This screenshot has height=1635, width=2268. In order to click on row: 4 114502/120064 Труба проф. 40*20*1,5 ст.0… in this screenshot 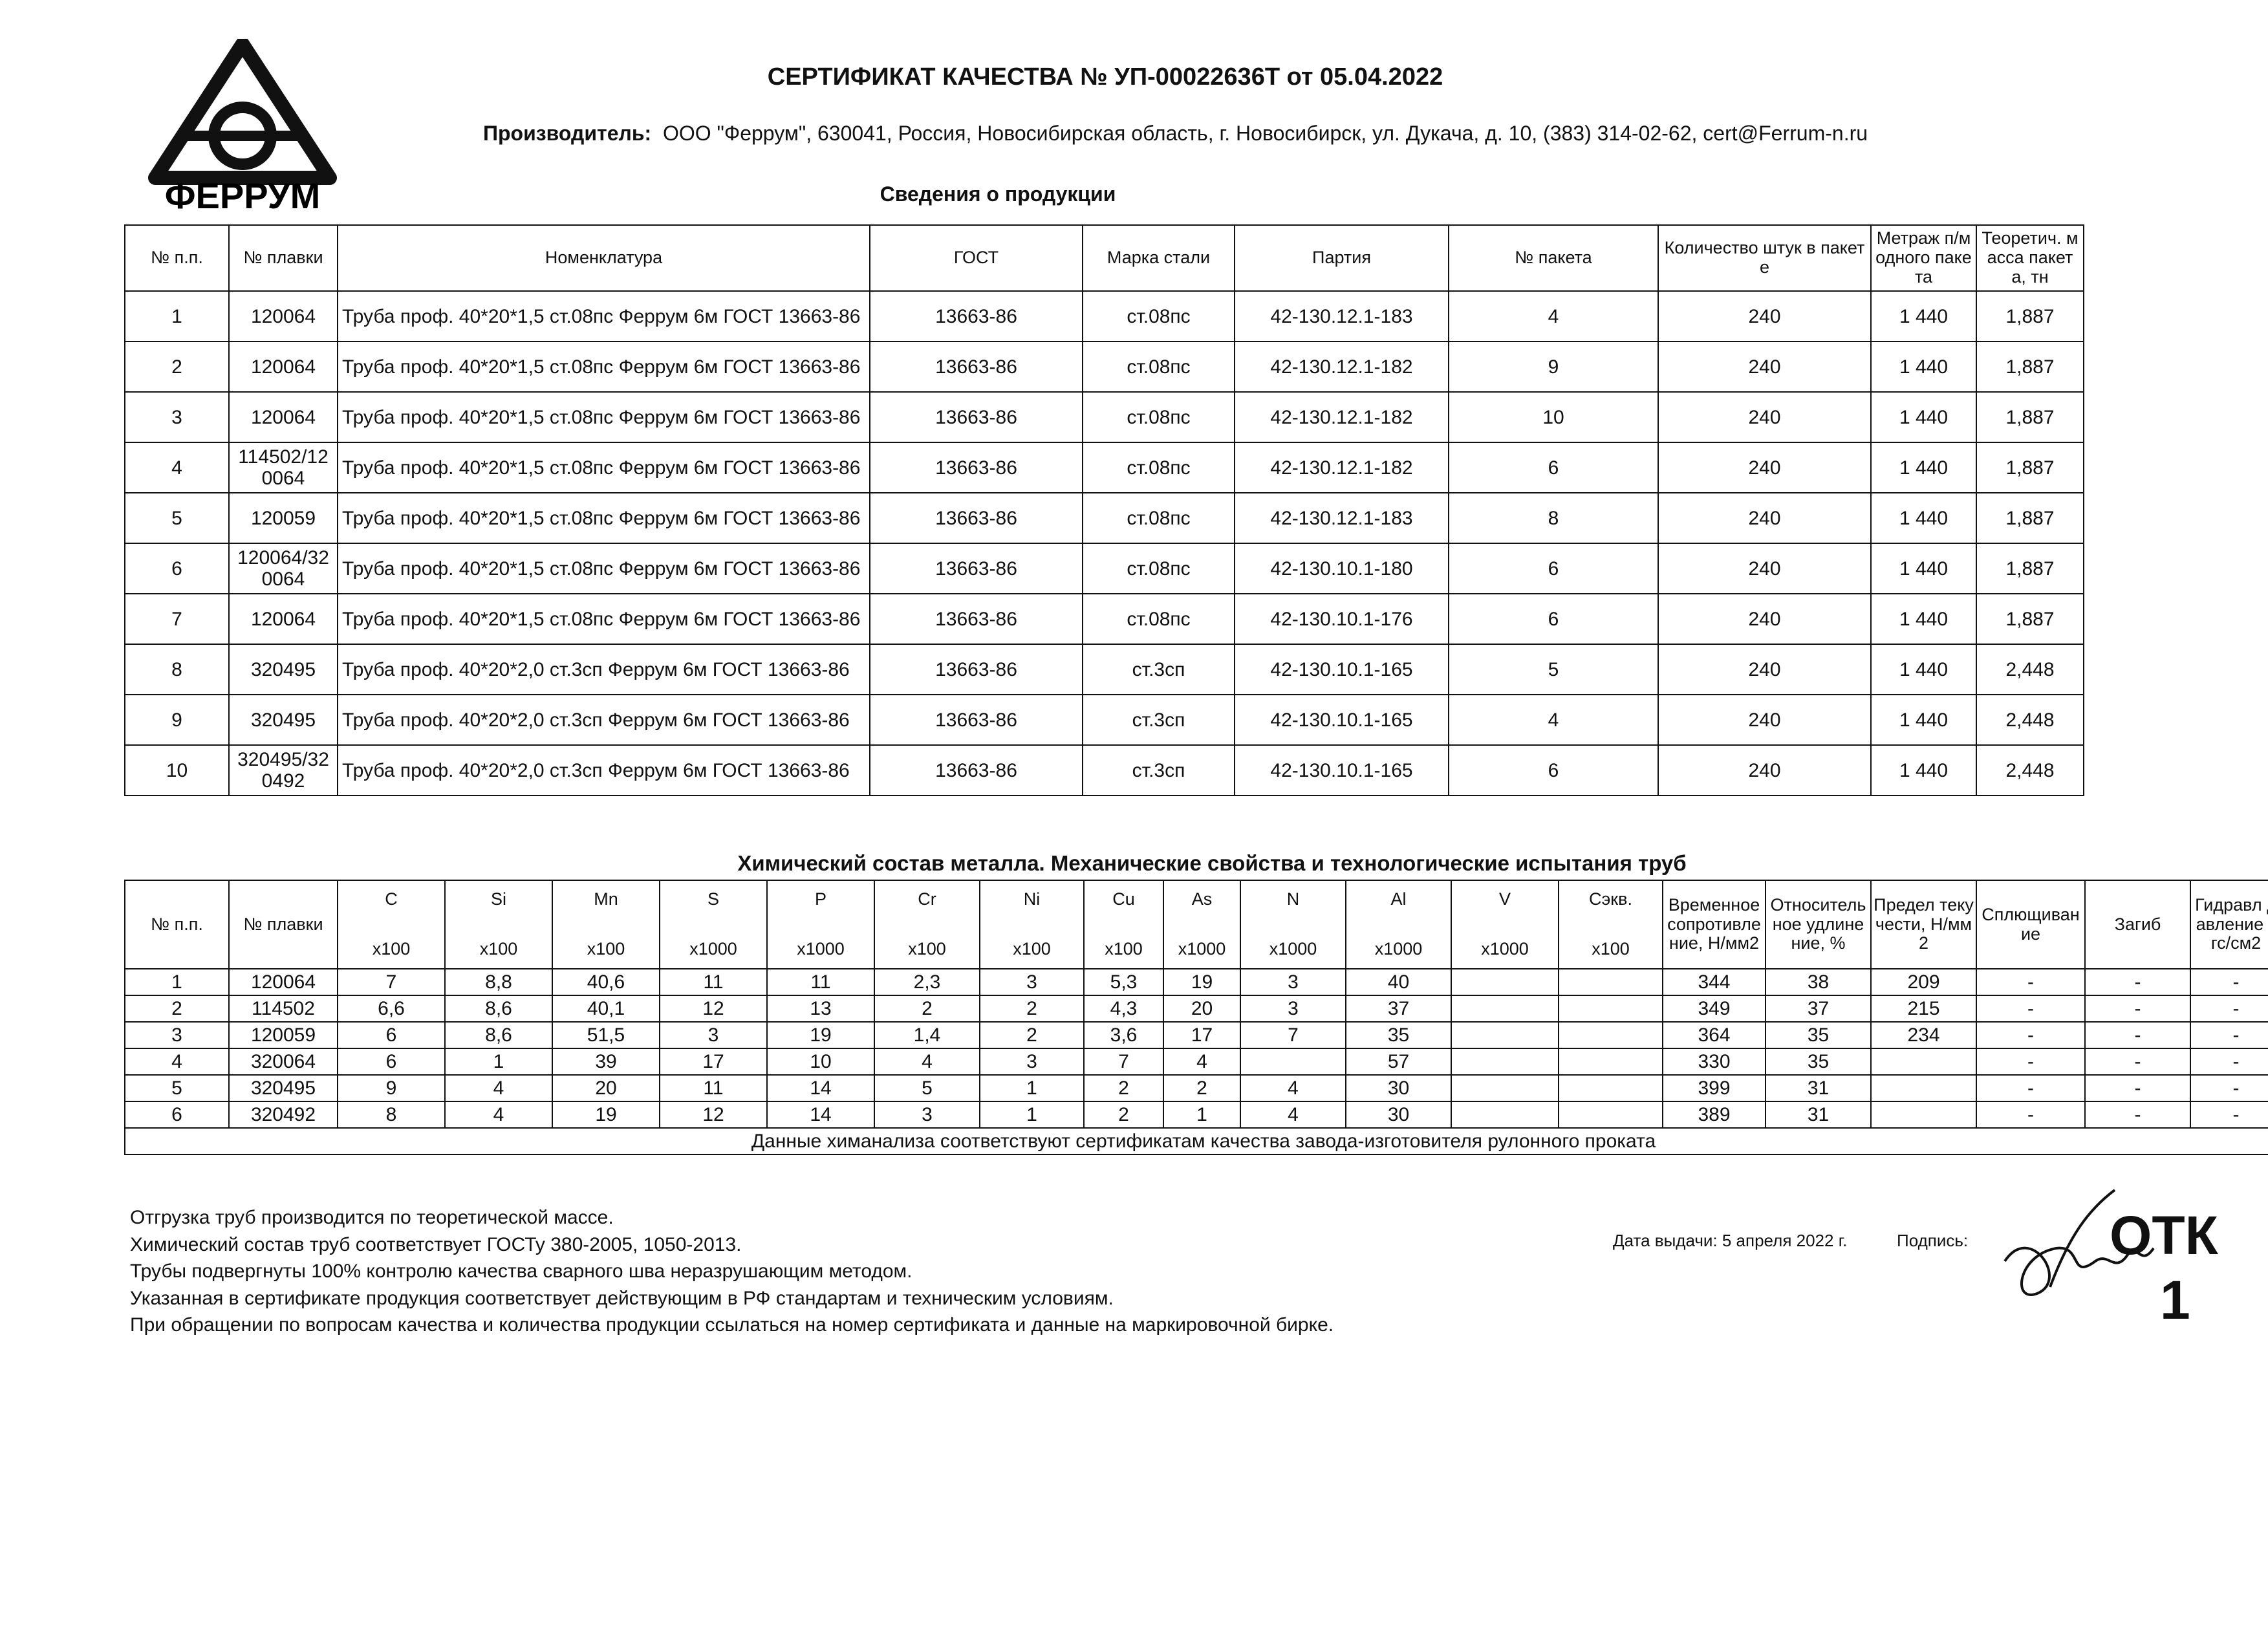, I will do `click(1104, 467)`.